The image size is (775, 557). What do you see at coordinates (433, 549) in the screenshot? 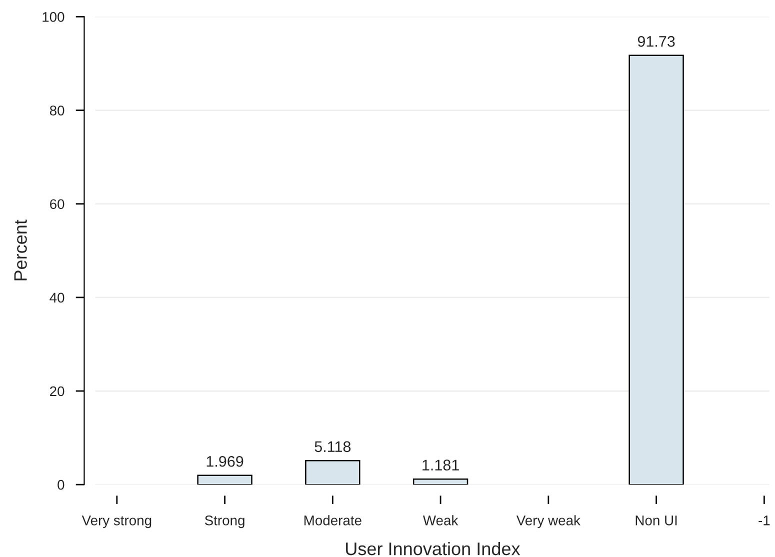
I see `x-axis-title: User Innovation Index` at bounding box center [433, 549].